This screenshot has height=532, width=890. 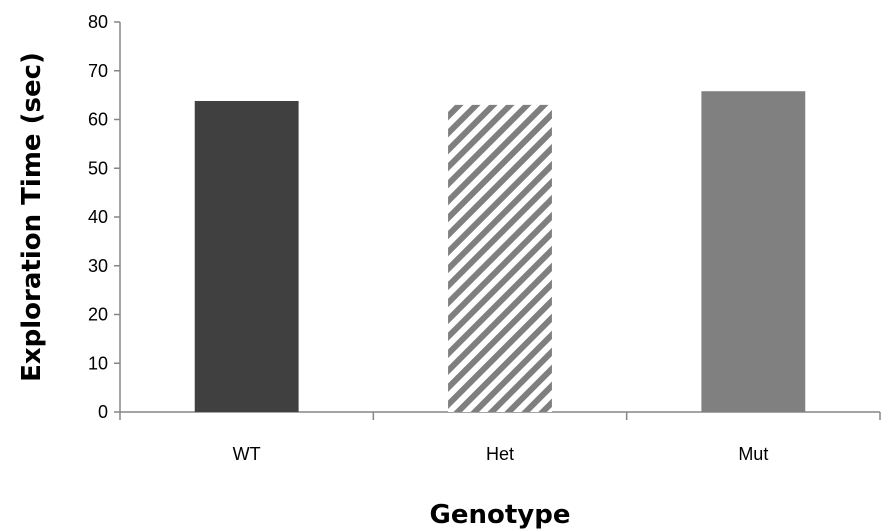 I want to click on y-tick-label: 80, so click(x=98, y=22).